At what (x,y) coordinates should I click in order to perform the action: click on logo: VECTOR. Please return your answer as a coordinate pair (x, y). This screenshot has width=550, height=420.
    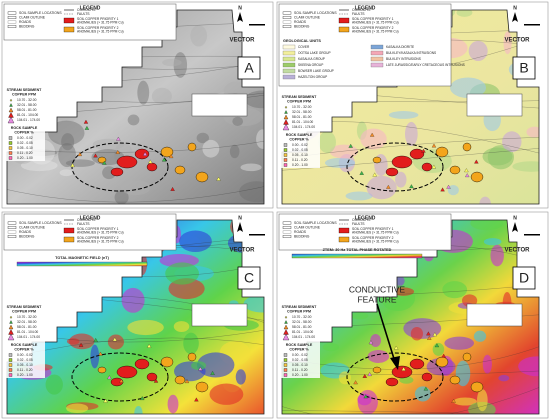
    Looking at the image, I should click on (518, 41).